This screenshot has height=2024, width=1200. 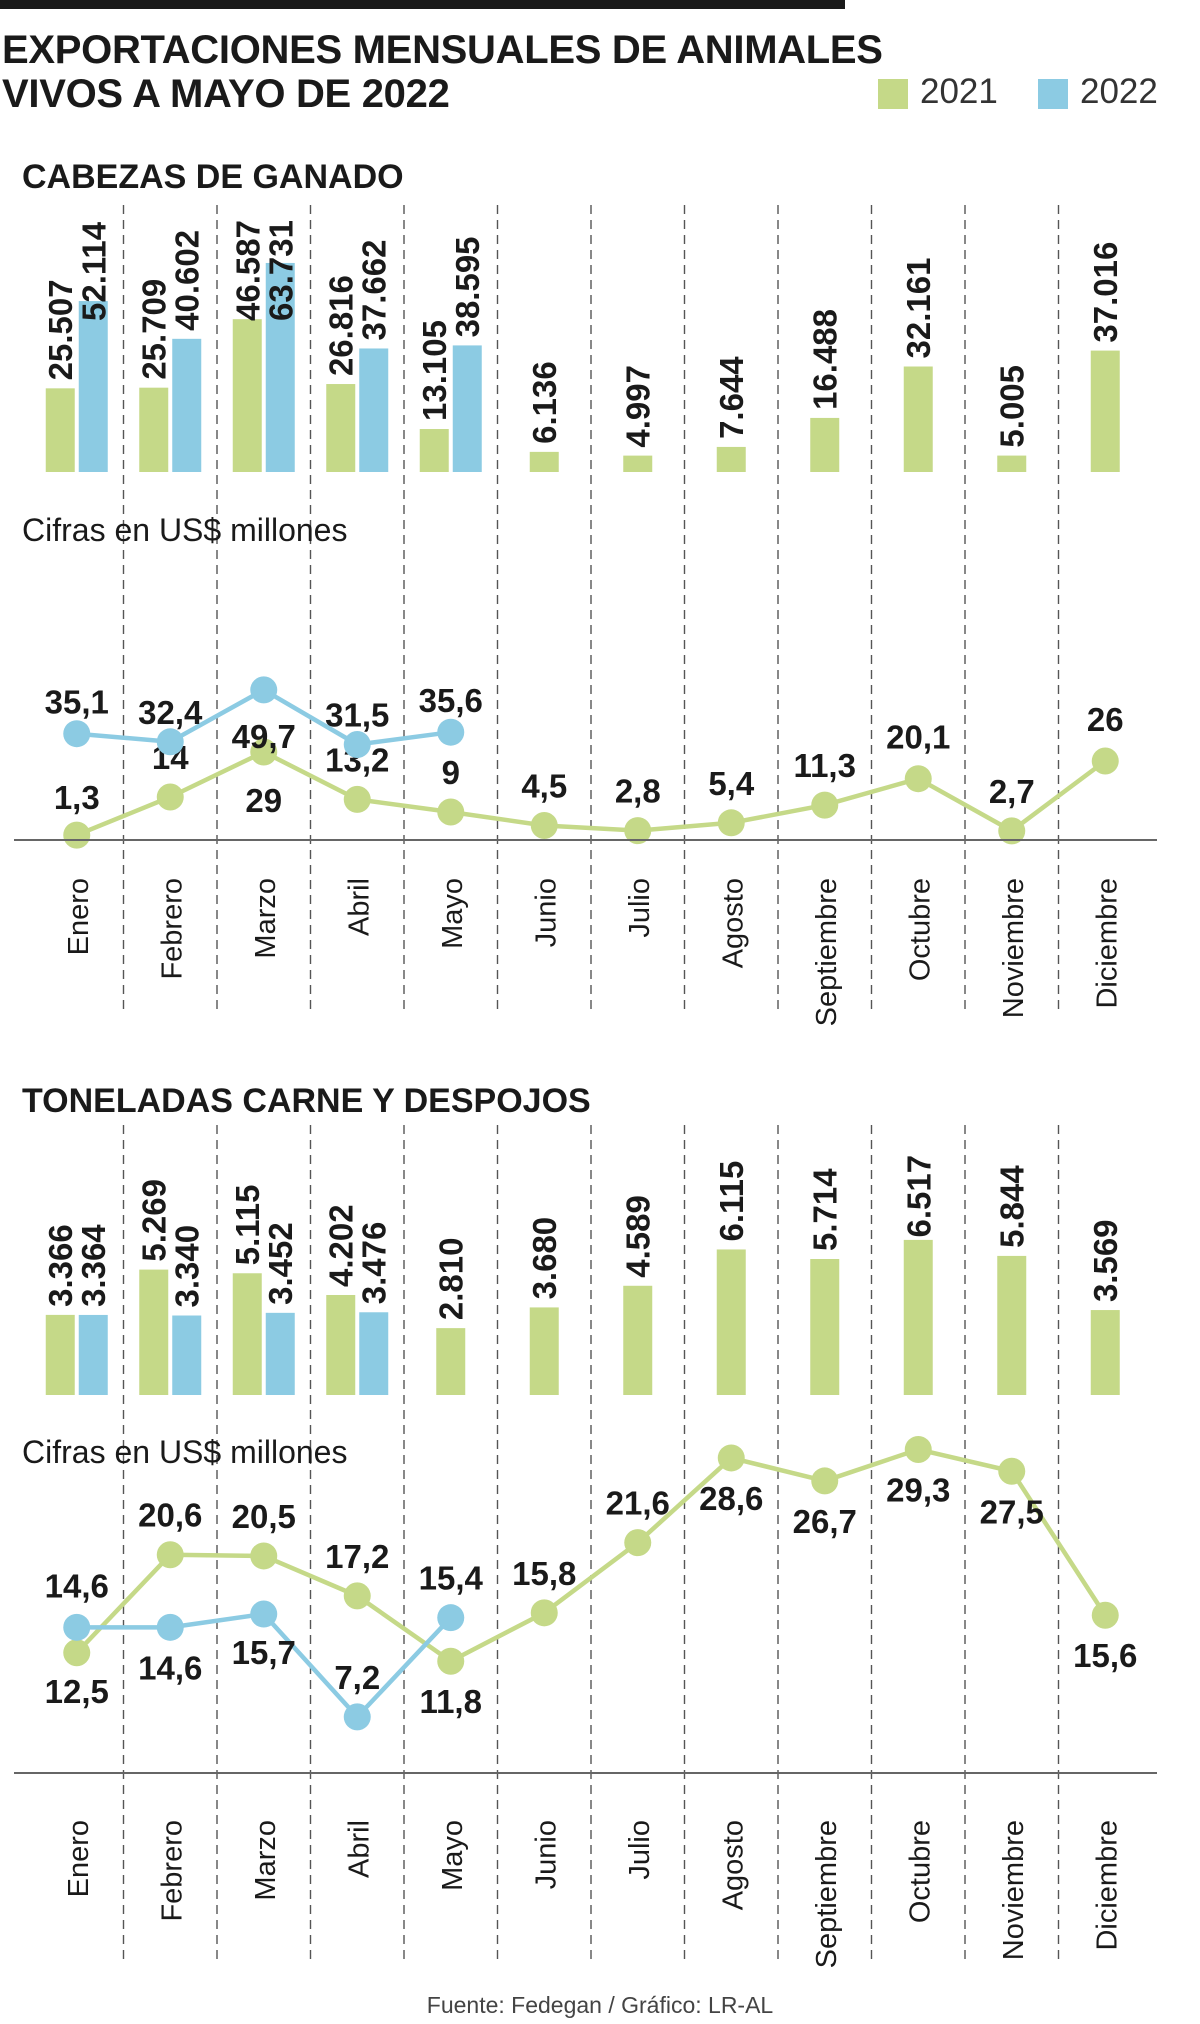 What do you see at coordinates (422, 4) in the screenshot?
I see `top-rule` at bounding box center [422, 4].